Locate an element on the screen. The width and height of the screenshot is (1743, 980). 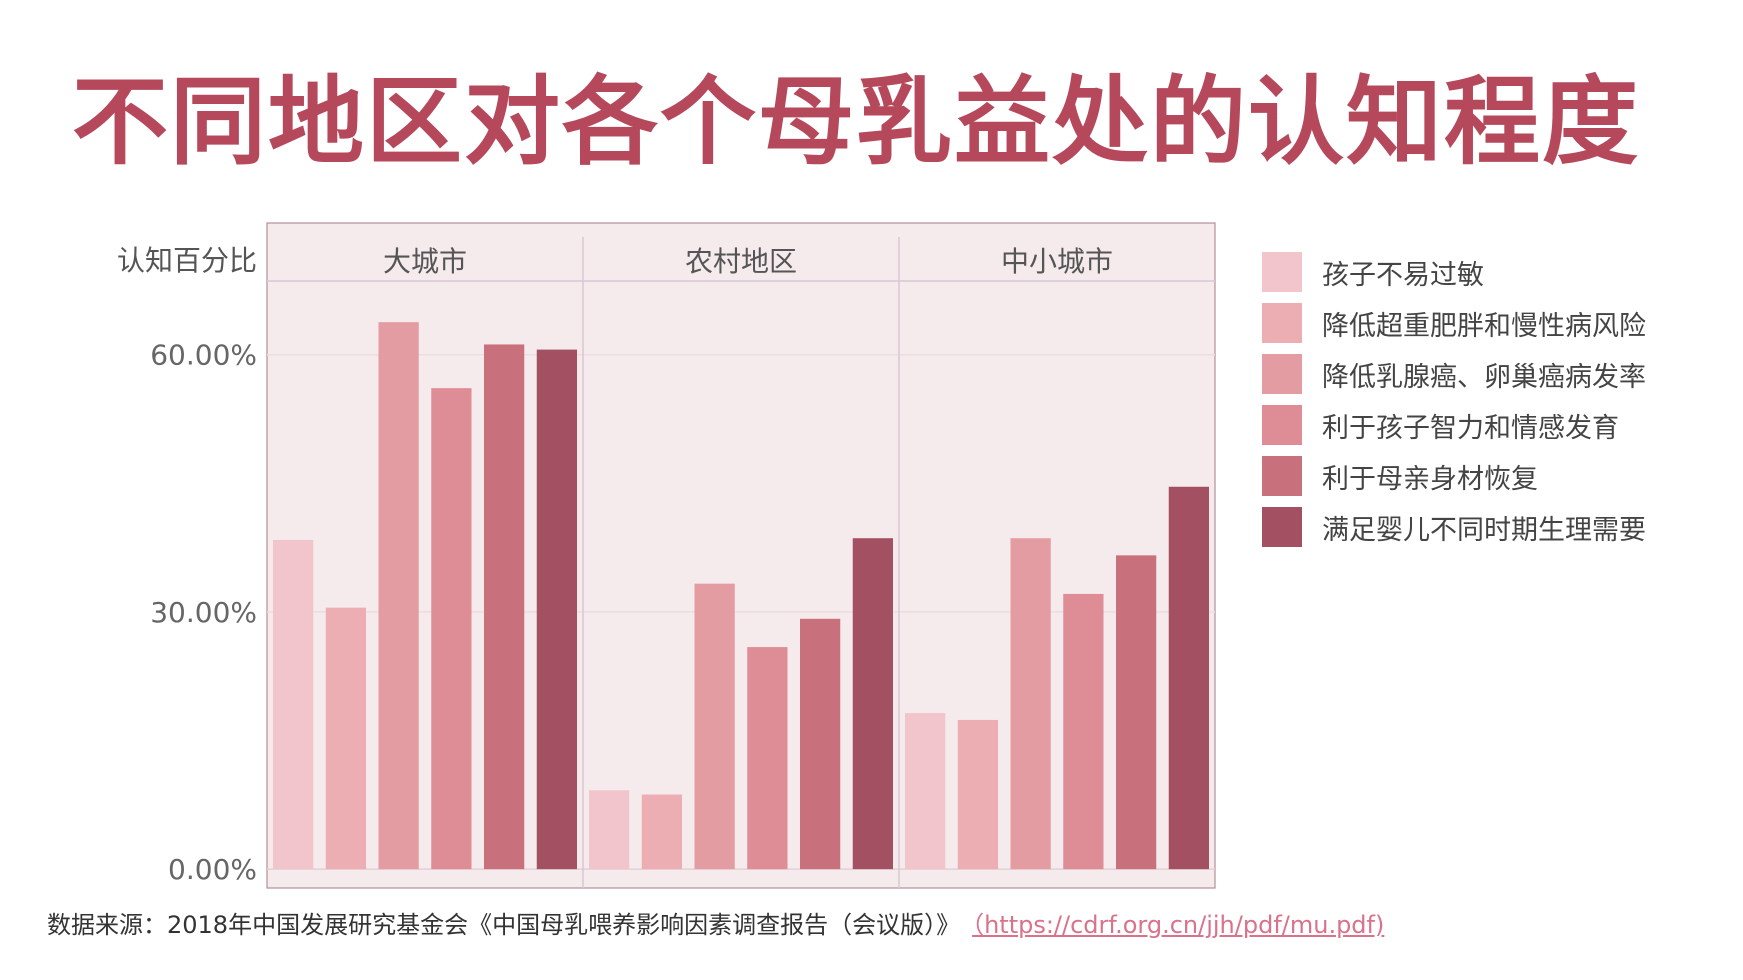
y-axis-label: 认知百分比 is located at coordinates (187, 260).